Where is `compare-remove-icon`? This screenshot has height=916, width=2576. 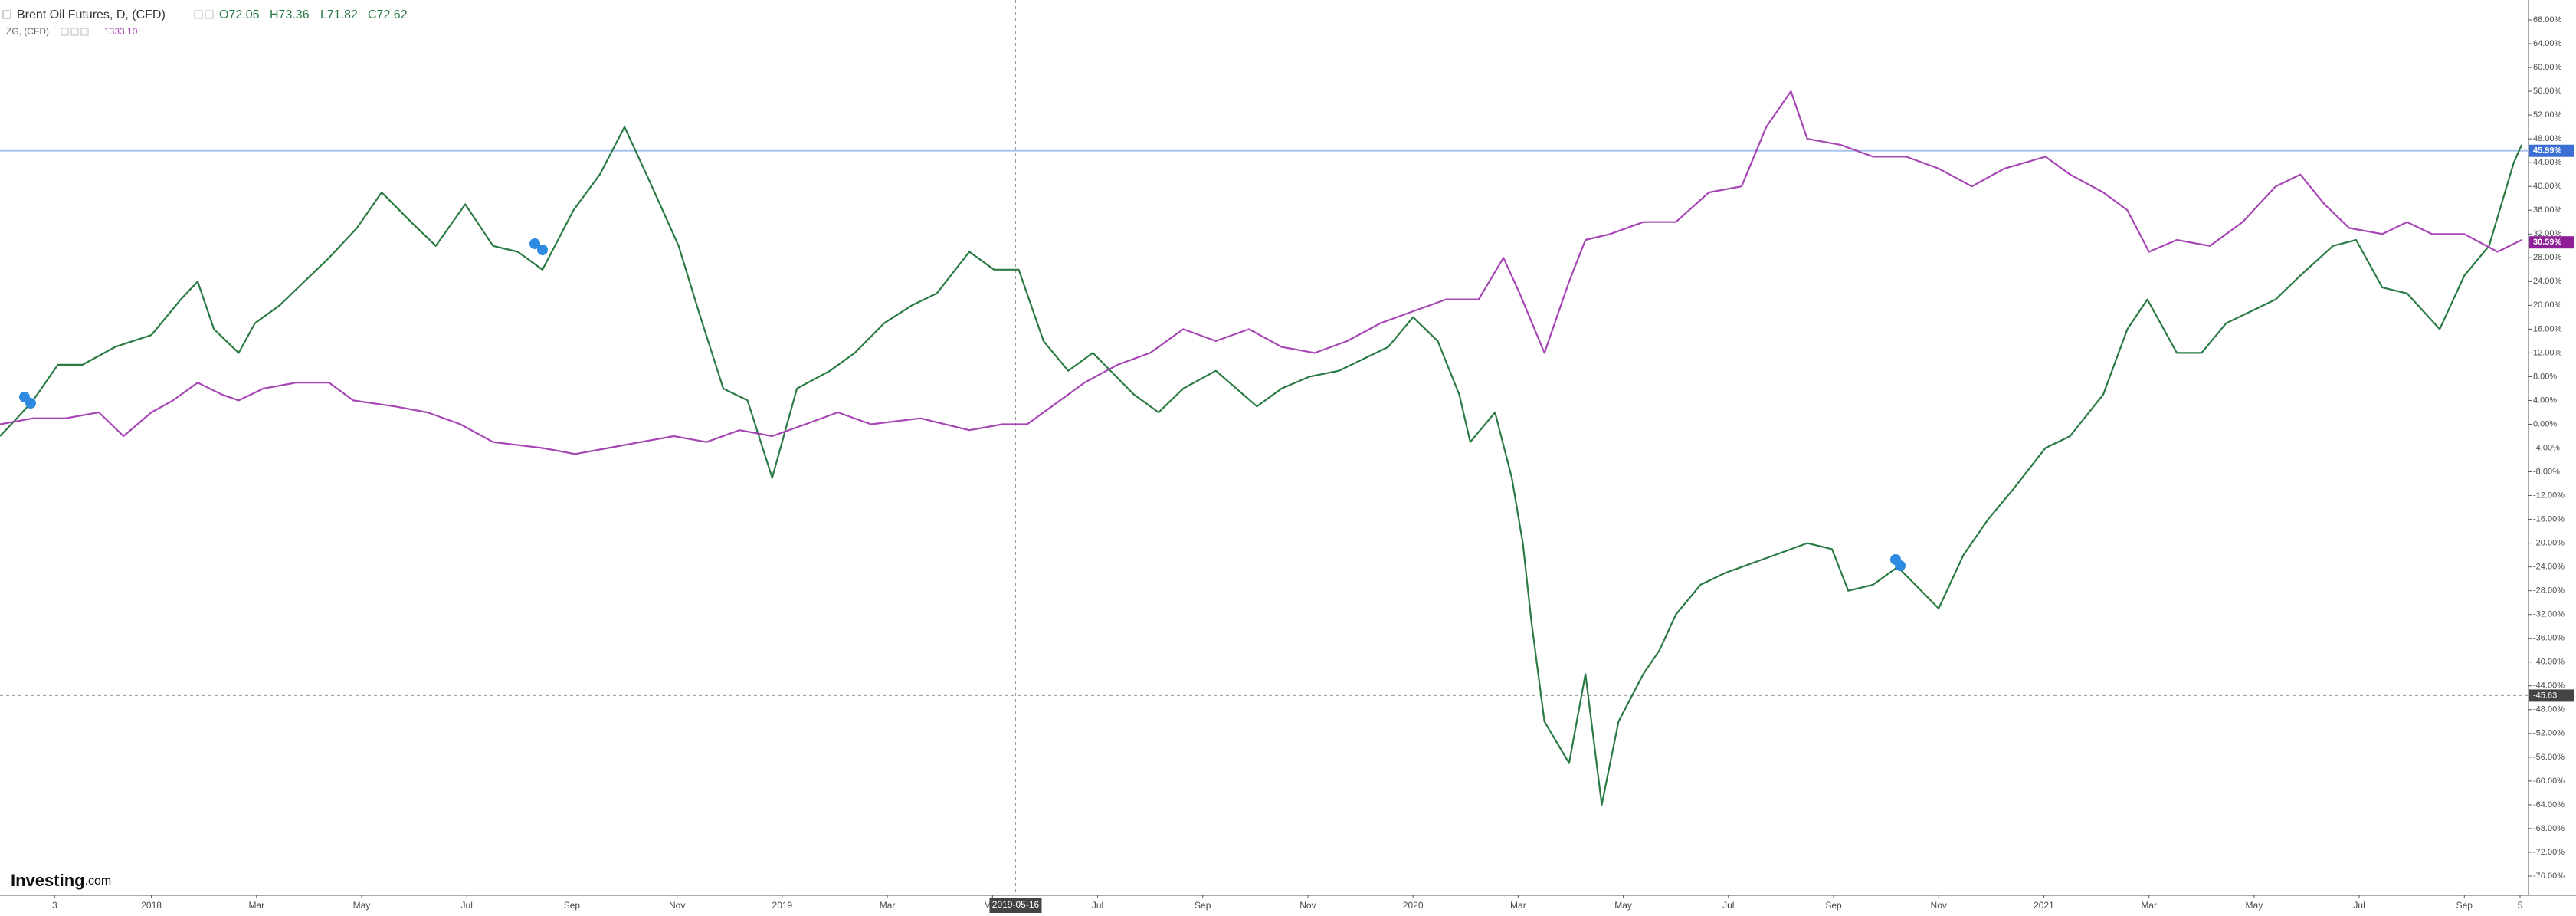
compare-remove-icon is located at coordinates (84, 32).